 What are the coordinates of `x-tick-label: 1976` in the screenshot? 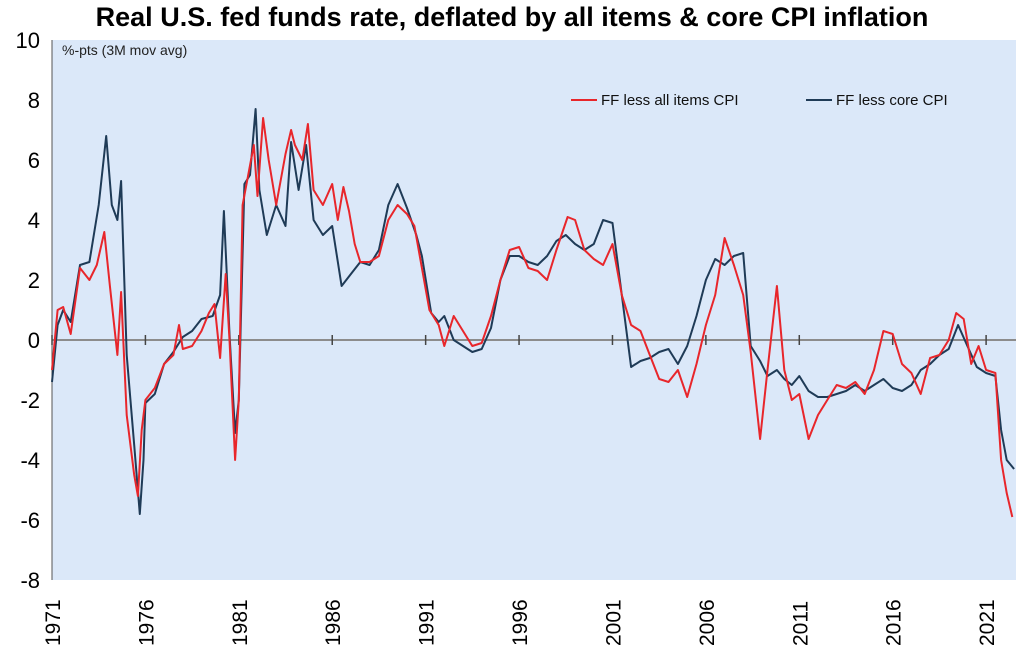 It's located at (146, 622).